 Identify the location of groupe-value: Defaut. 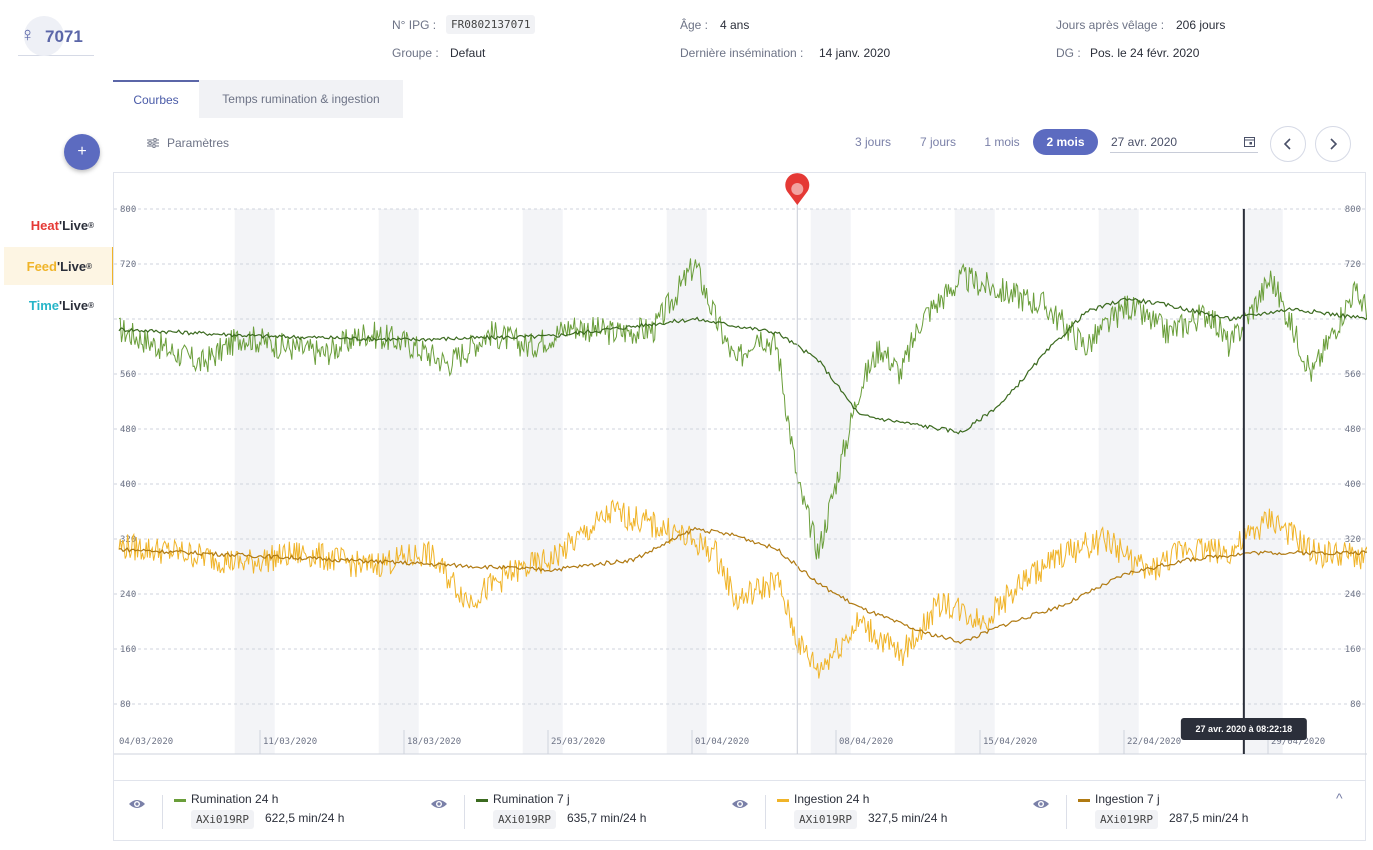
(468, 53).